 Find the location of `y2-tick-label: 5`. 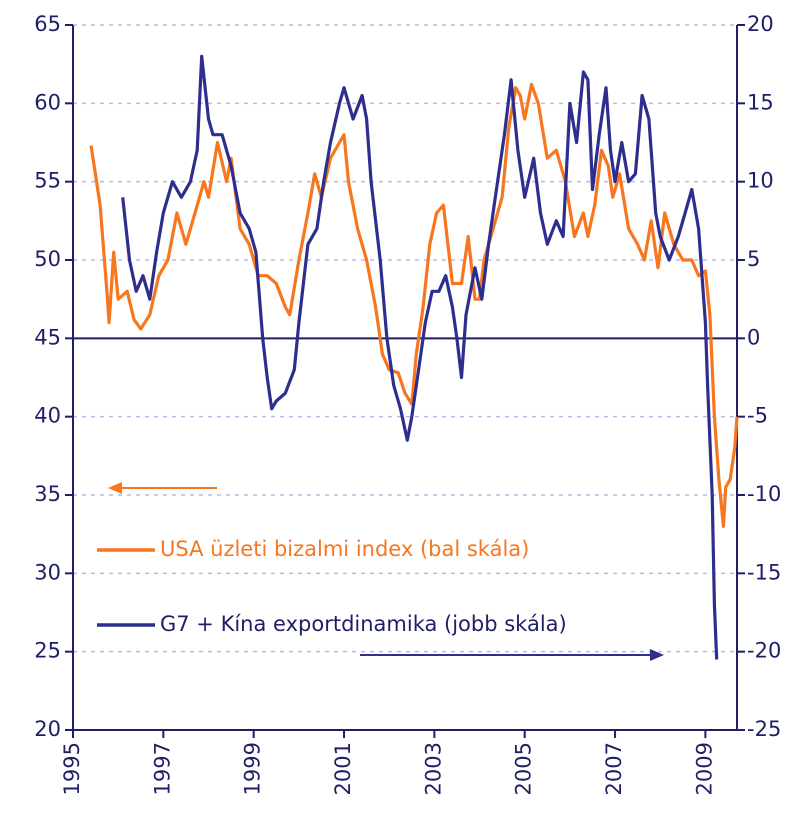

y2-tick-label: 5 is located at coordinates (753, 259).